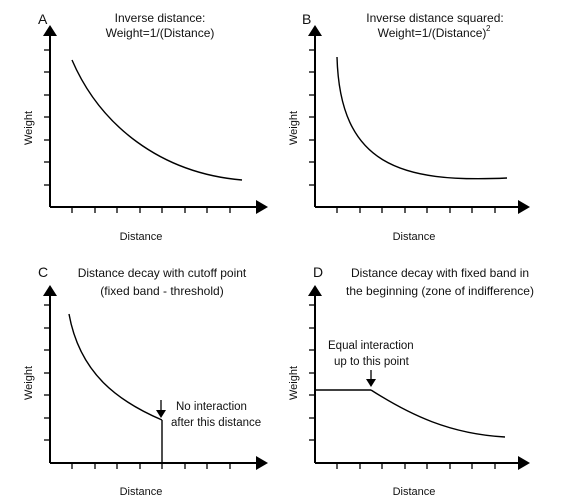  Describe the element at coordinates (43, 19) in the screenshot. I see `panel-a-letter: A` at that location.